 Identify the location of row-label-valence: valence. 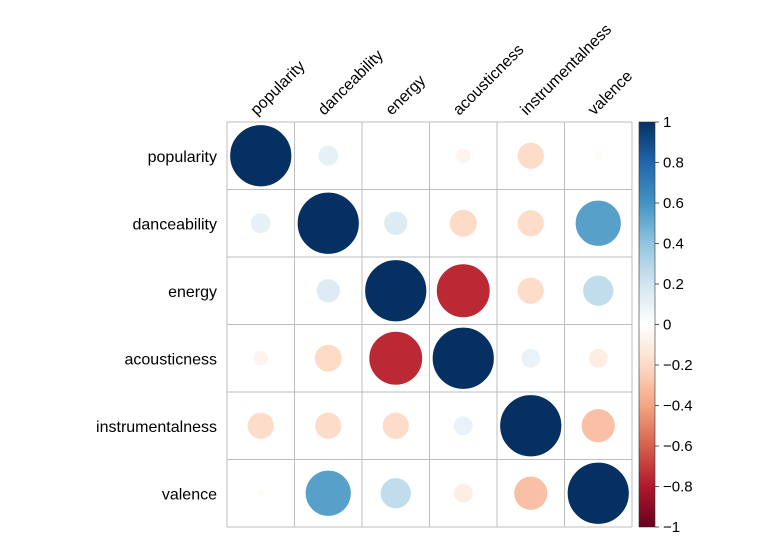
(189, 494).